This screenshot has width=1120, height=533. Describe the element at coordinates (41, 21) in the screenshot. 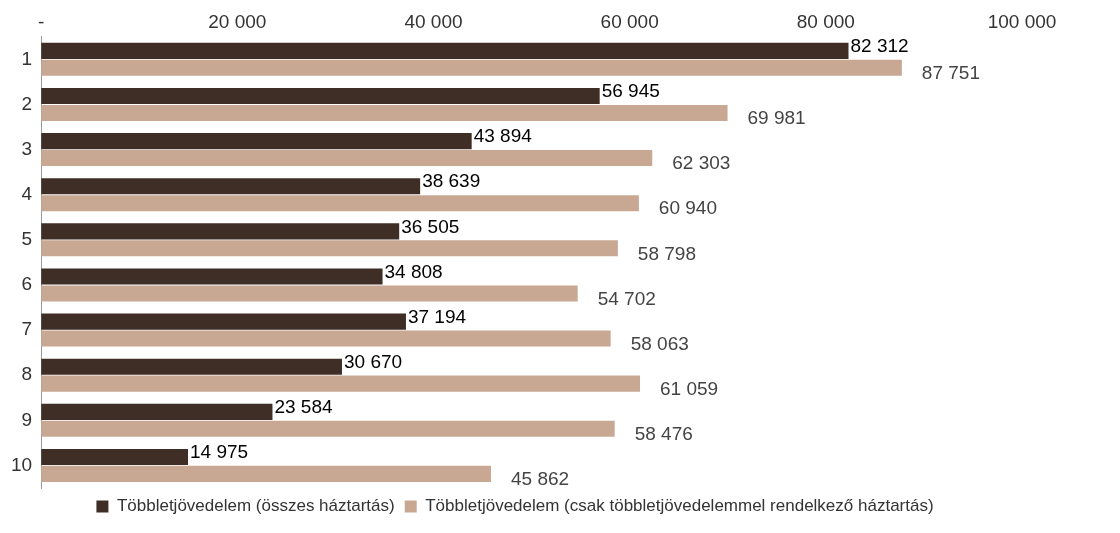

I see `x-tick-label: -` at that location.